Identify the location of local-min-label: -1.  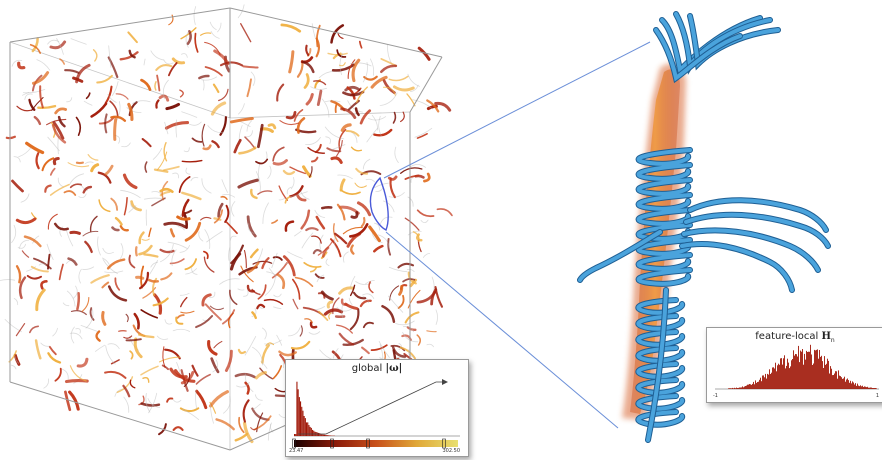
(715, 396).